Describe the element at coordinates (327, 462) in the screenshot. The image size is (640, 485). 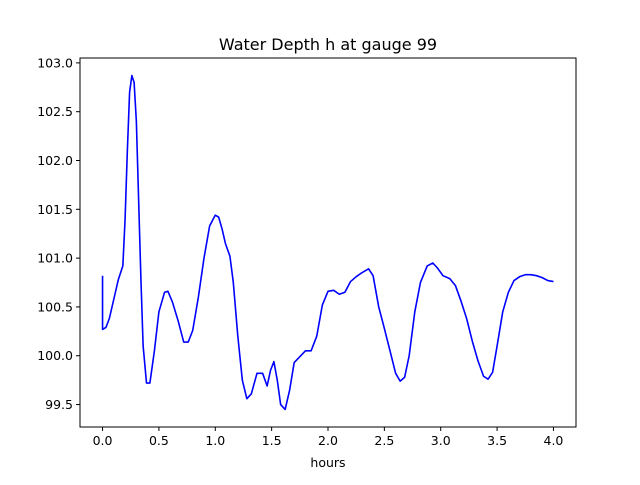
I see `x-axis-label: hours` at that location.